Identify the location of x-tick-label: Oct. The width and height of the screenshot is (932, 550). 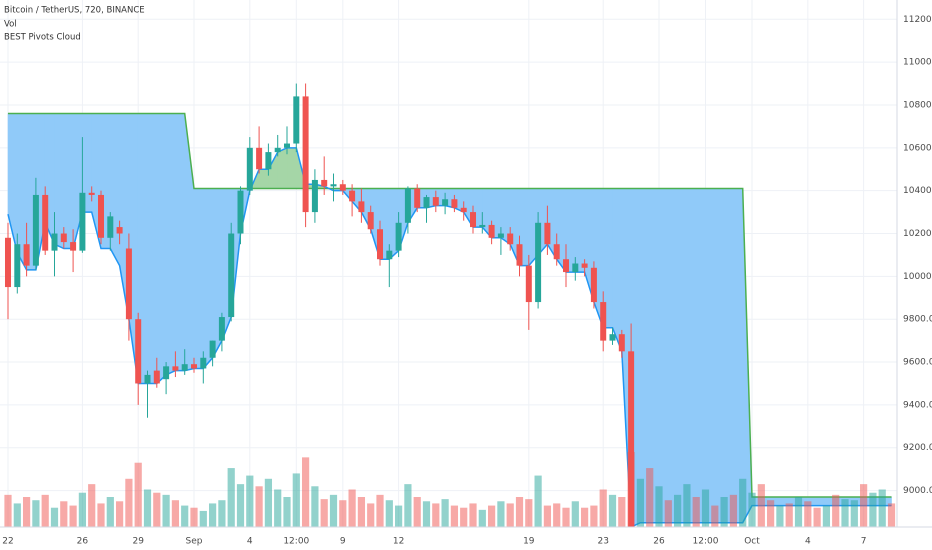
(752, 542).